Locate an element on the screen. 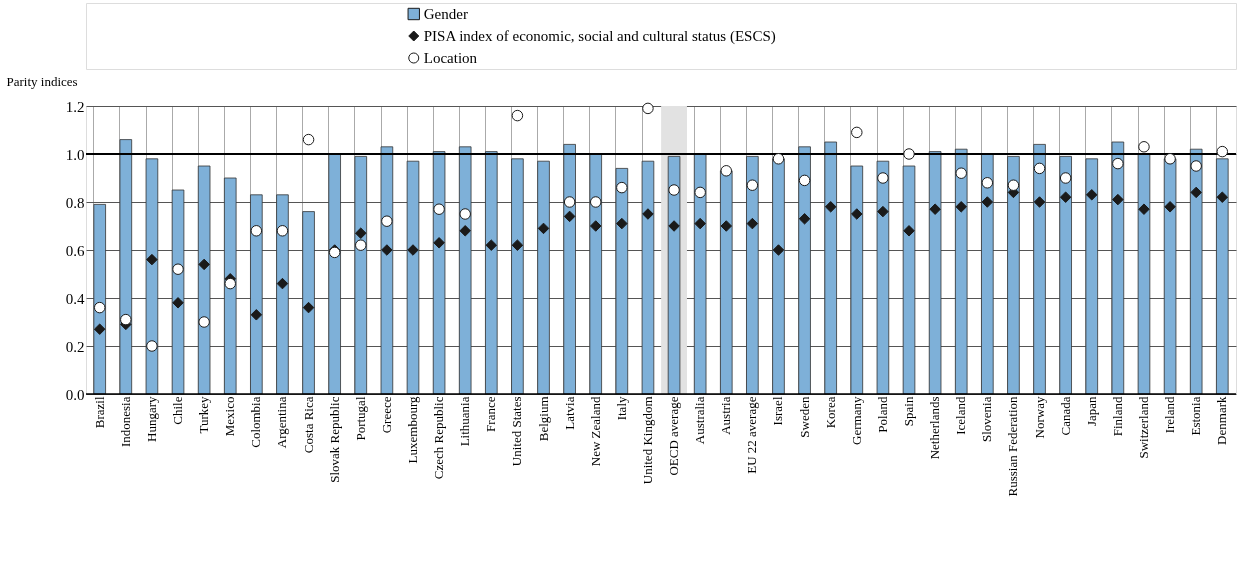 The height and width of the screenshot is (564, 1257). x-tick-label: Austria is located at coordinates (726, 415).